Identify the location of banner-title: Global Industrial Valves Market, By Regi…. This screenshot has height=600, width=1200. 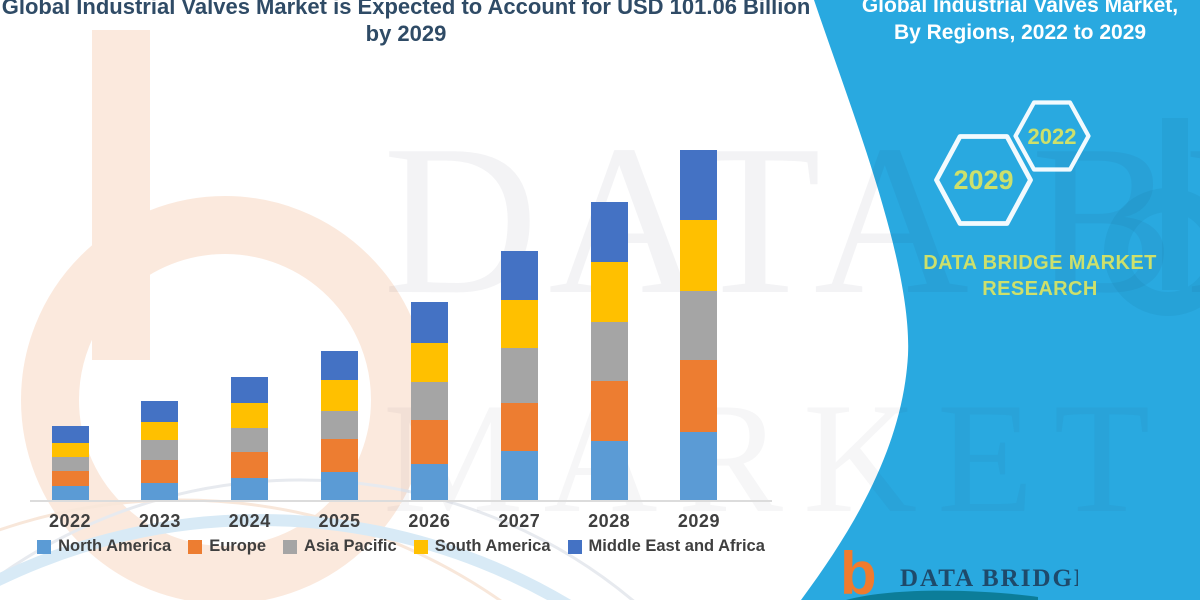
(1020, 23).